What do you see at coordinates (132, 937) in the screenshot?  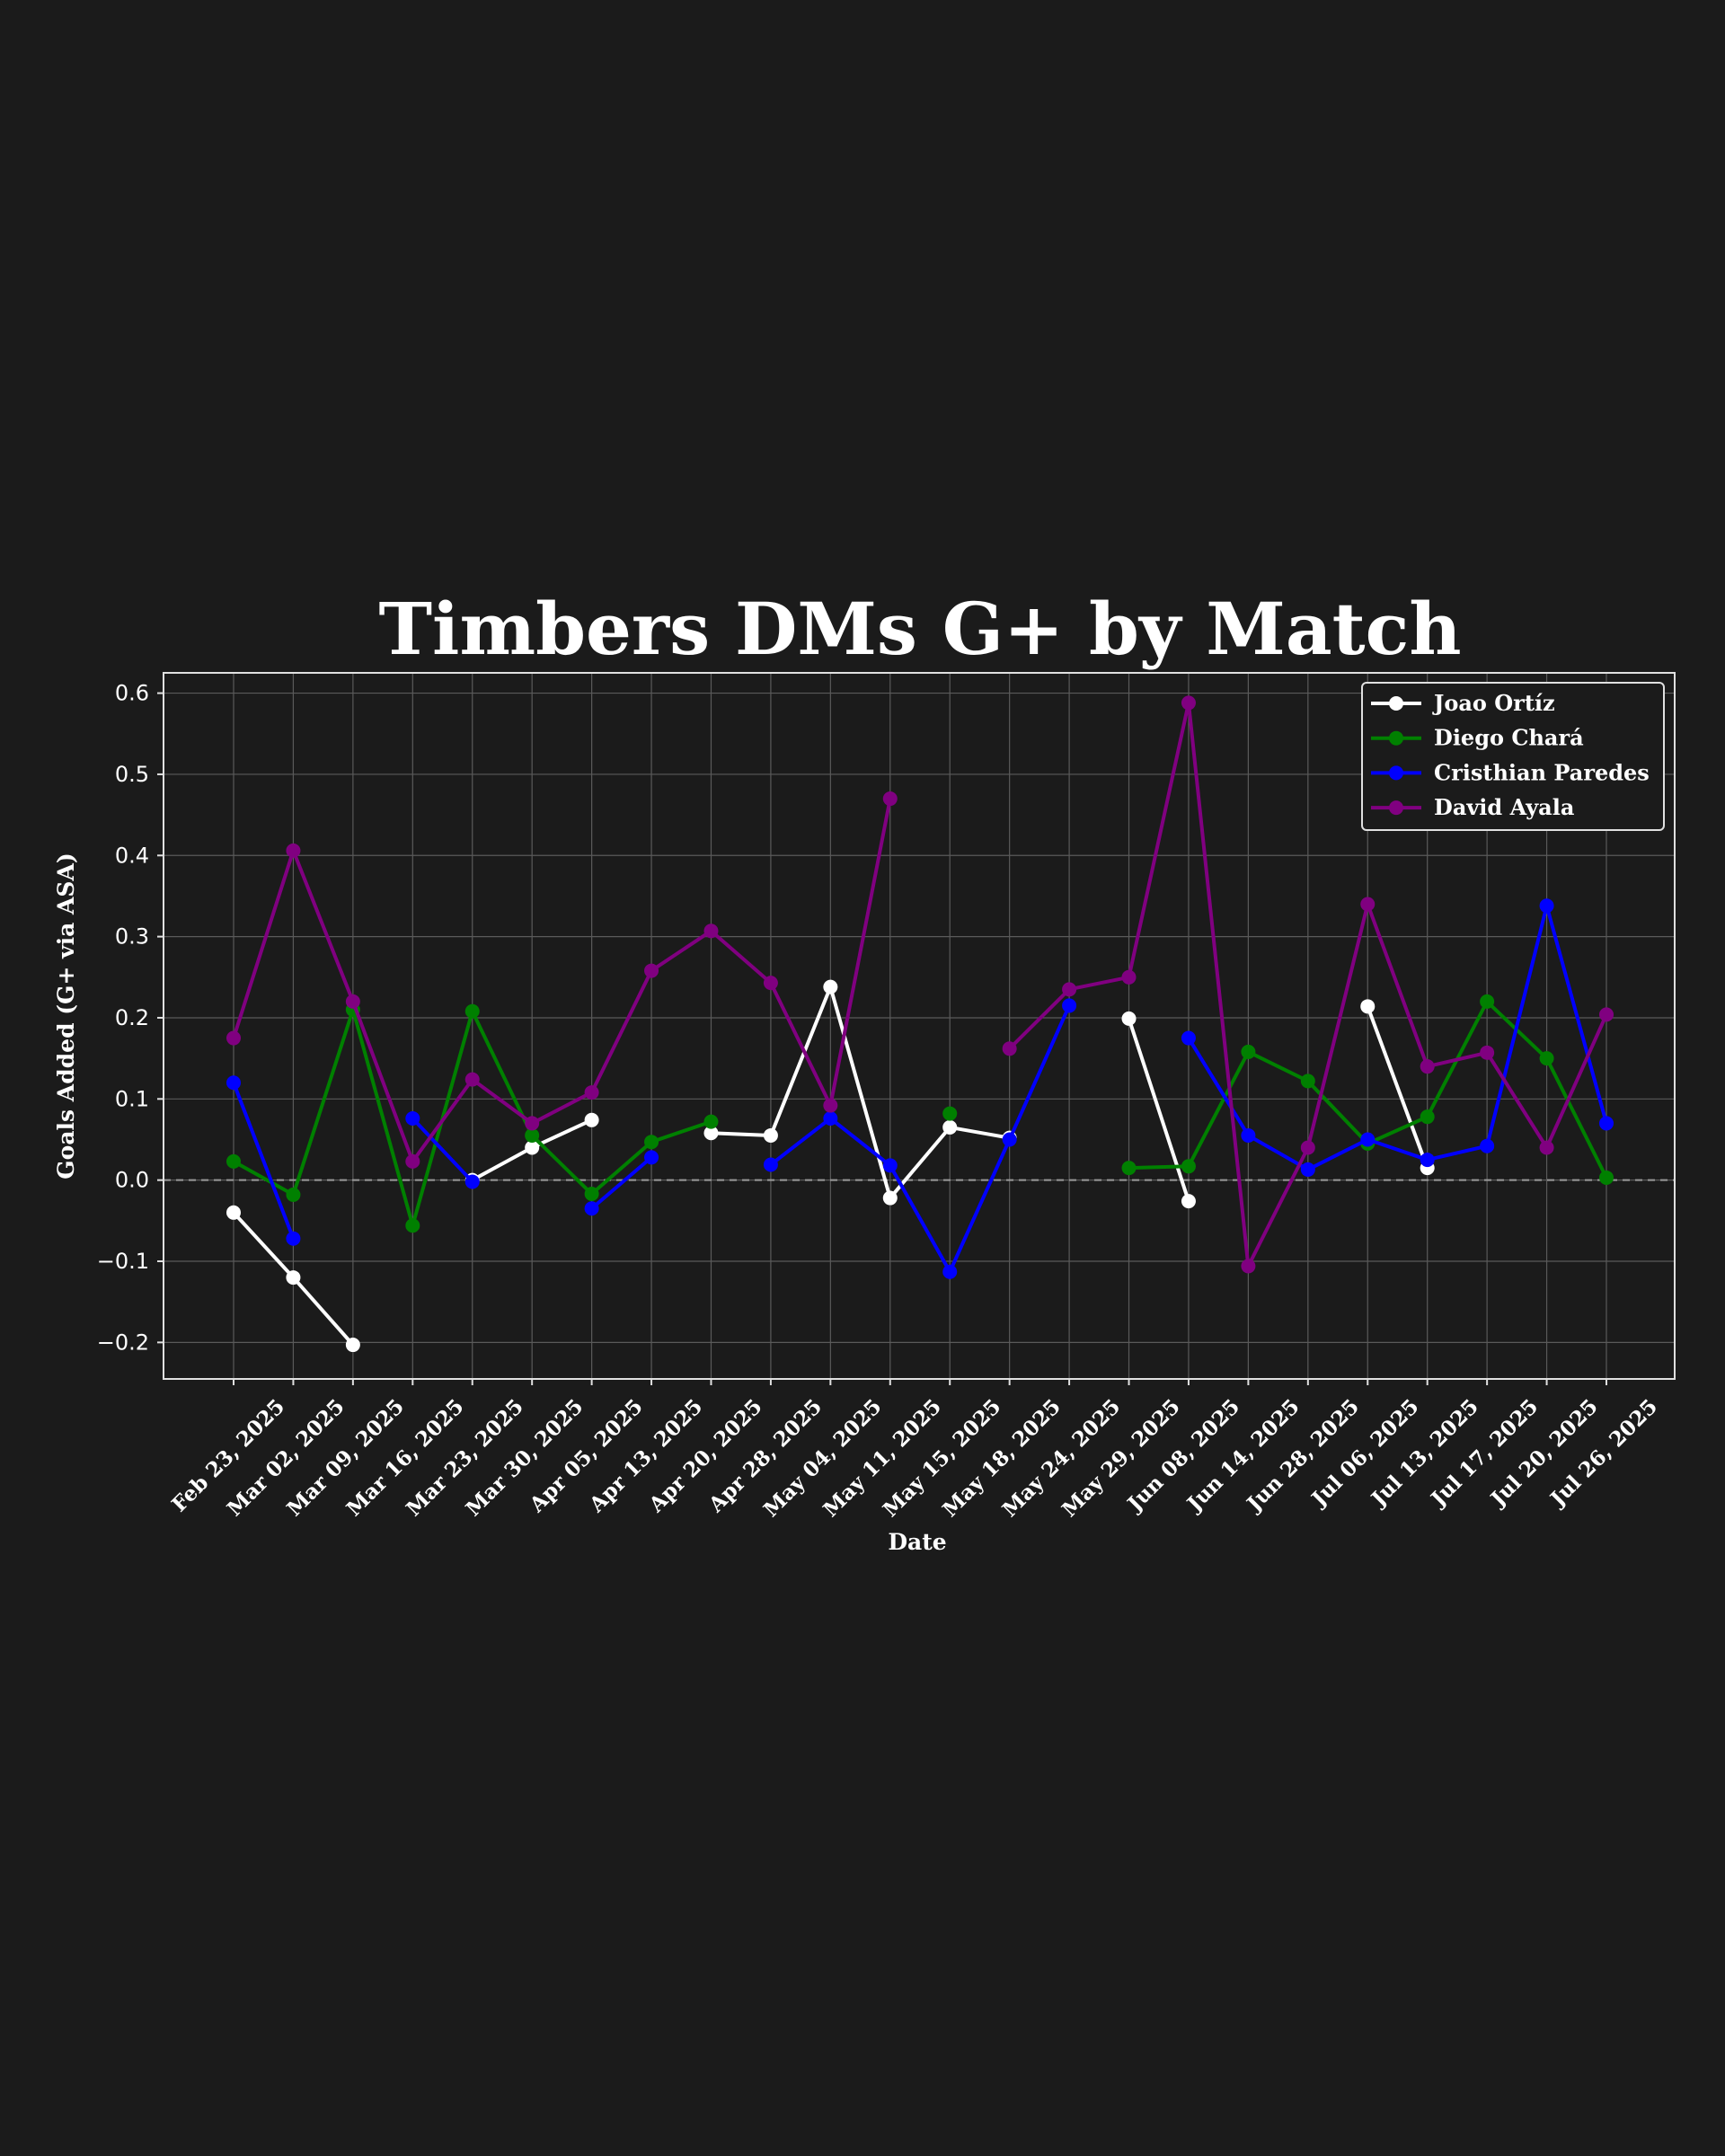 I see `y-tick-label: 0.3` at bounding box center [132, 937].